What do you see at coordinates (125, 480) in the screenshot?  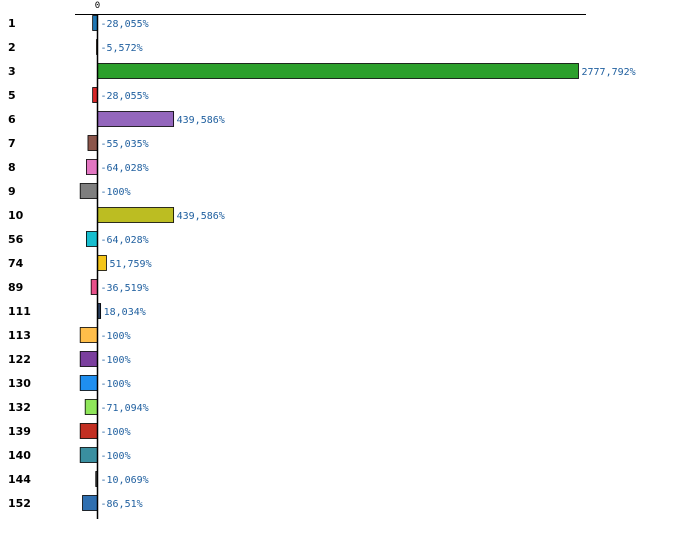 I see `value-label-144: -10,069%` at bounding box center [125, 480].